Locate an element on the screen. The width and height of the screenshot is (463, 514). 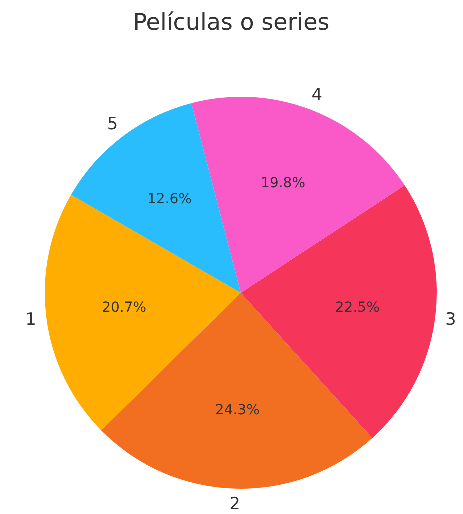
data-label: 24.3% is located at coordinates (237, 410).